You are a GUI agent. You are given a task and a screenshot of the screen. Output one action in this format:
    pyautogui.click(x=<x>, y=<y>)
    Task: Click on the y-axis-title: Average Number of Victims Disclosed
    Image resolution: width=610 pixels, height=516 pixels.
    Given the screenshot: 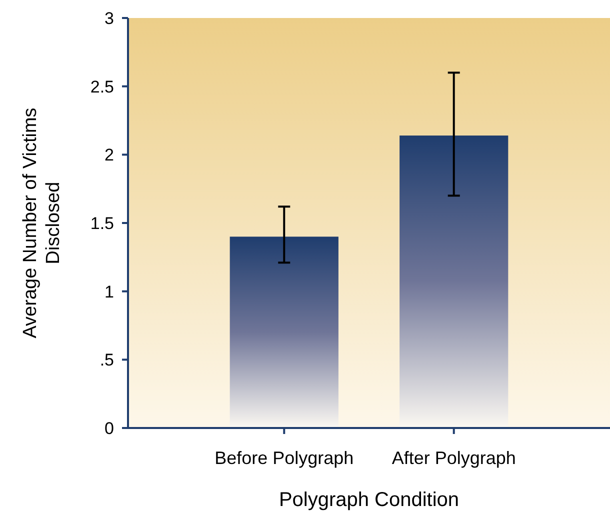 What is the action you would take?
    pyautogui.click(x=42, y=223)
    